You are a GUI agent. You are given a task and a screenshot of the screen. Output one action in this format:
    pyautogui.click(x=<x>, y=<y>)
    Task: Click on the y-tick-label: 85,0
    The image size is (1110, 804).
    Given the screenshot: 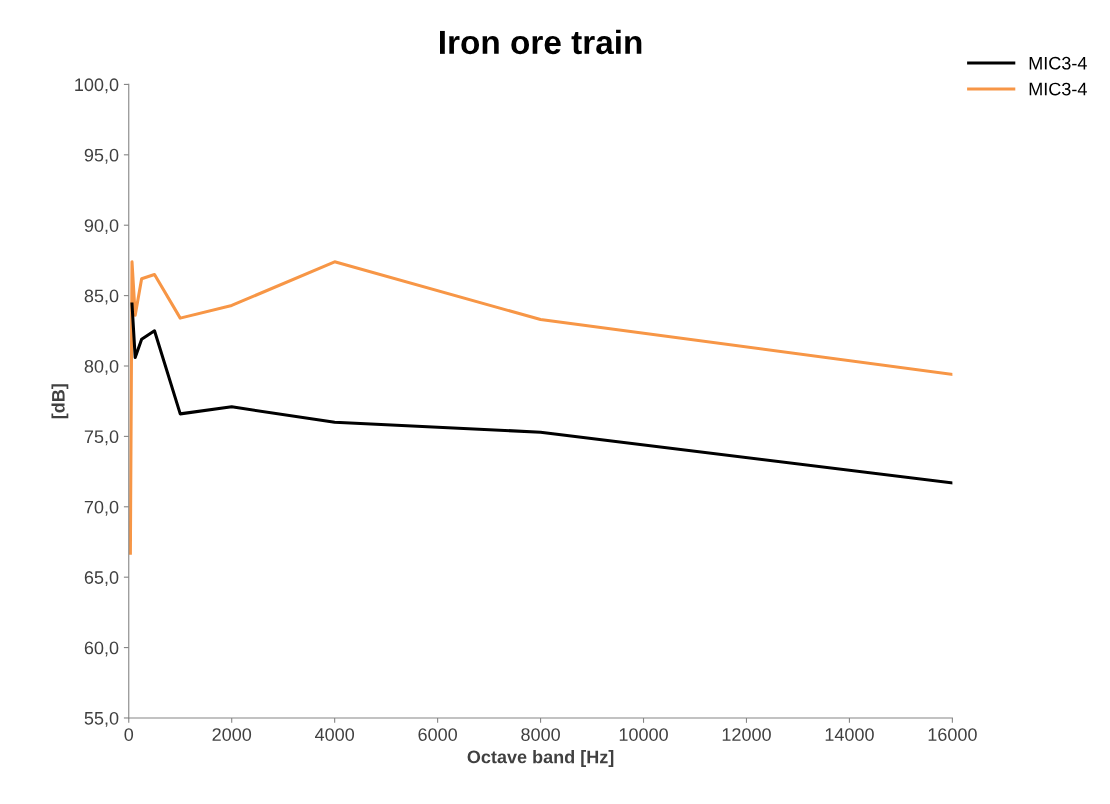 What is the action you would take?
    pyautogui.click(x=101, y=297)
    